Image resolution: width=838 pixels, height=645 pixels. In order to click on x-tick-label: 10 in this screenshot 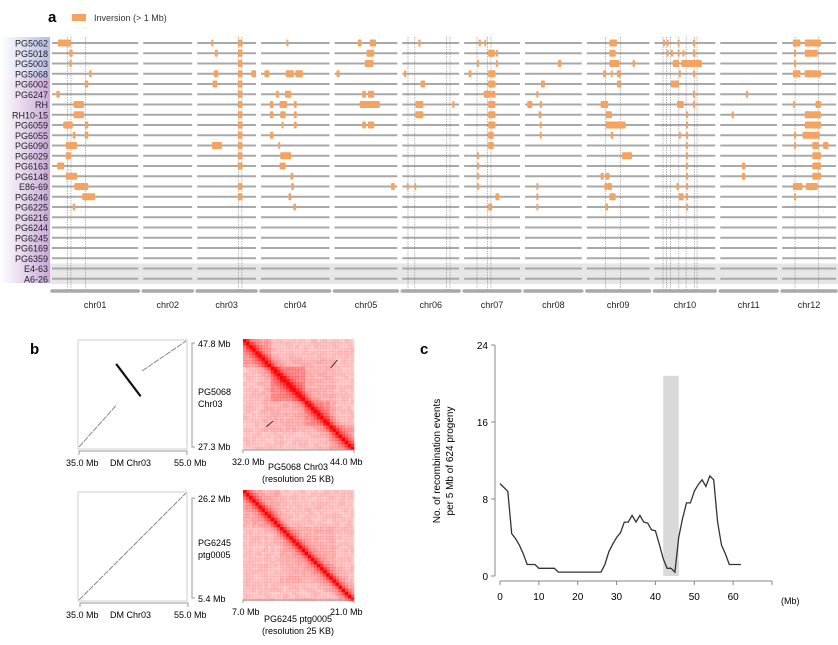, I will do `click(539, 597)`.